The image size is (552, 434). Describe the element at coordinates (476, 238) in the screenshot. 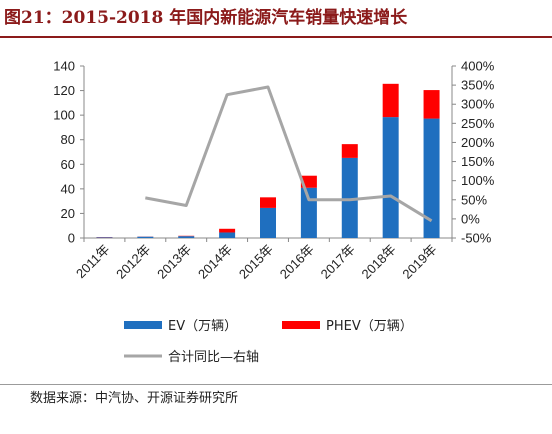

I see `y-right-tick-label: -50%` at that location.